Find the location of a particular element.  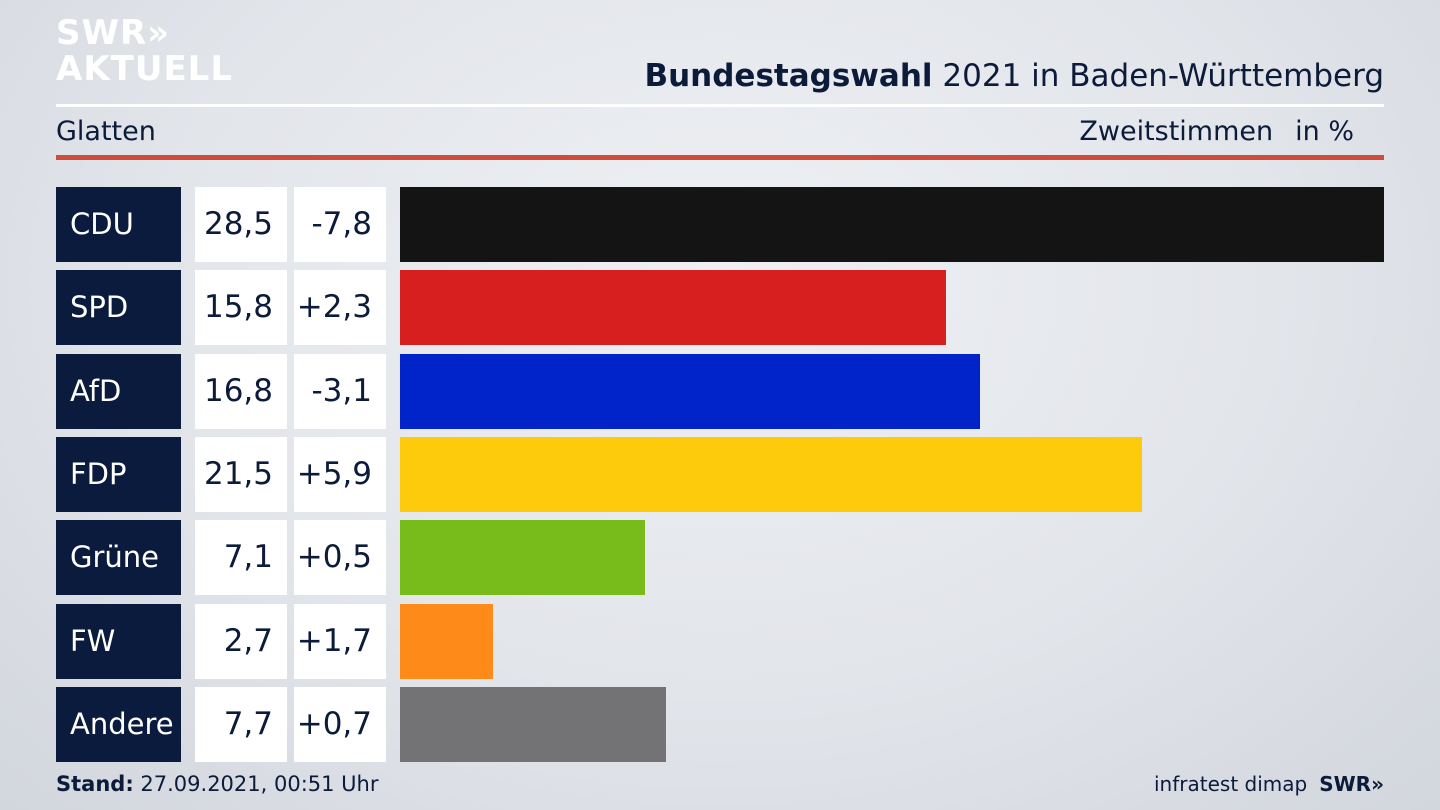

party-label: Grüne is located at coordinates (118, 557).